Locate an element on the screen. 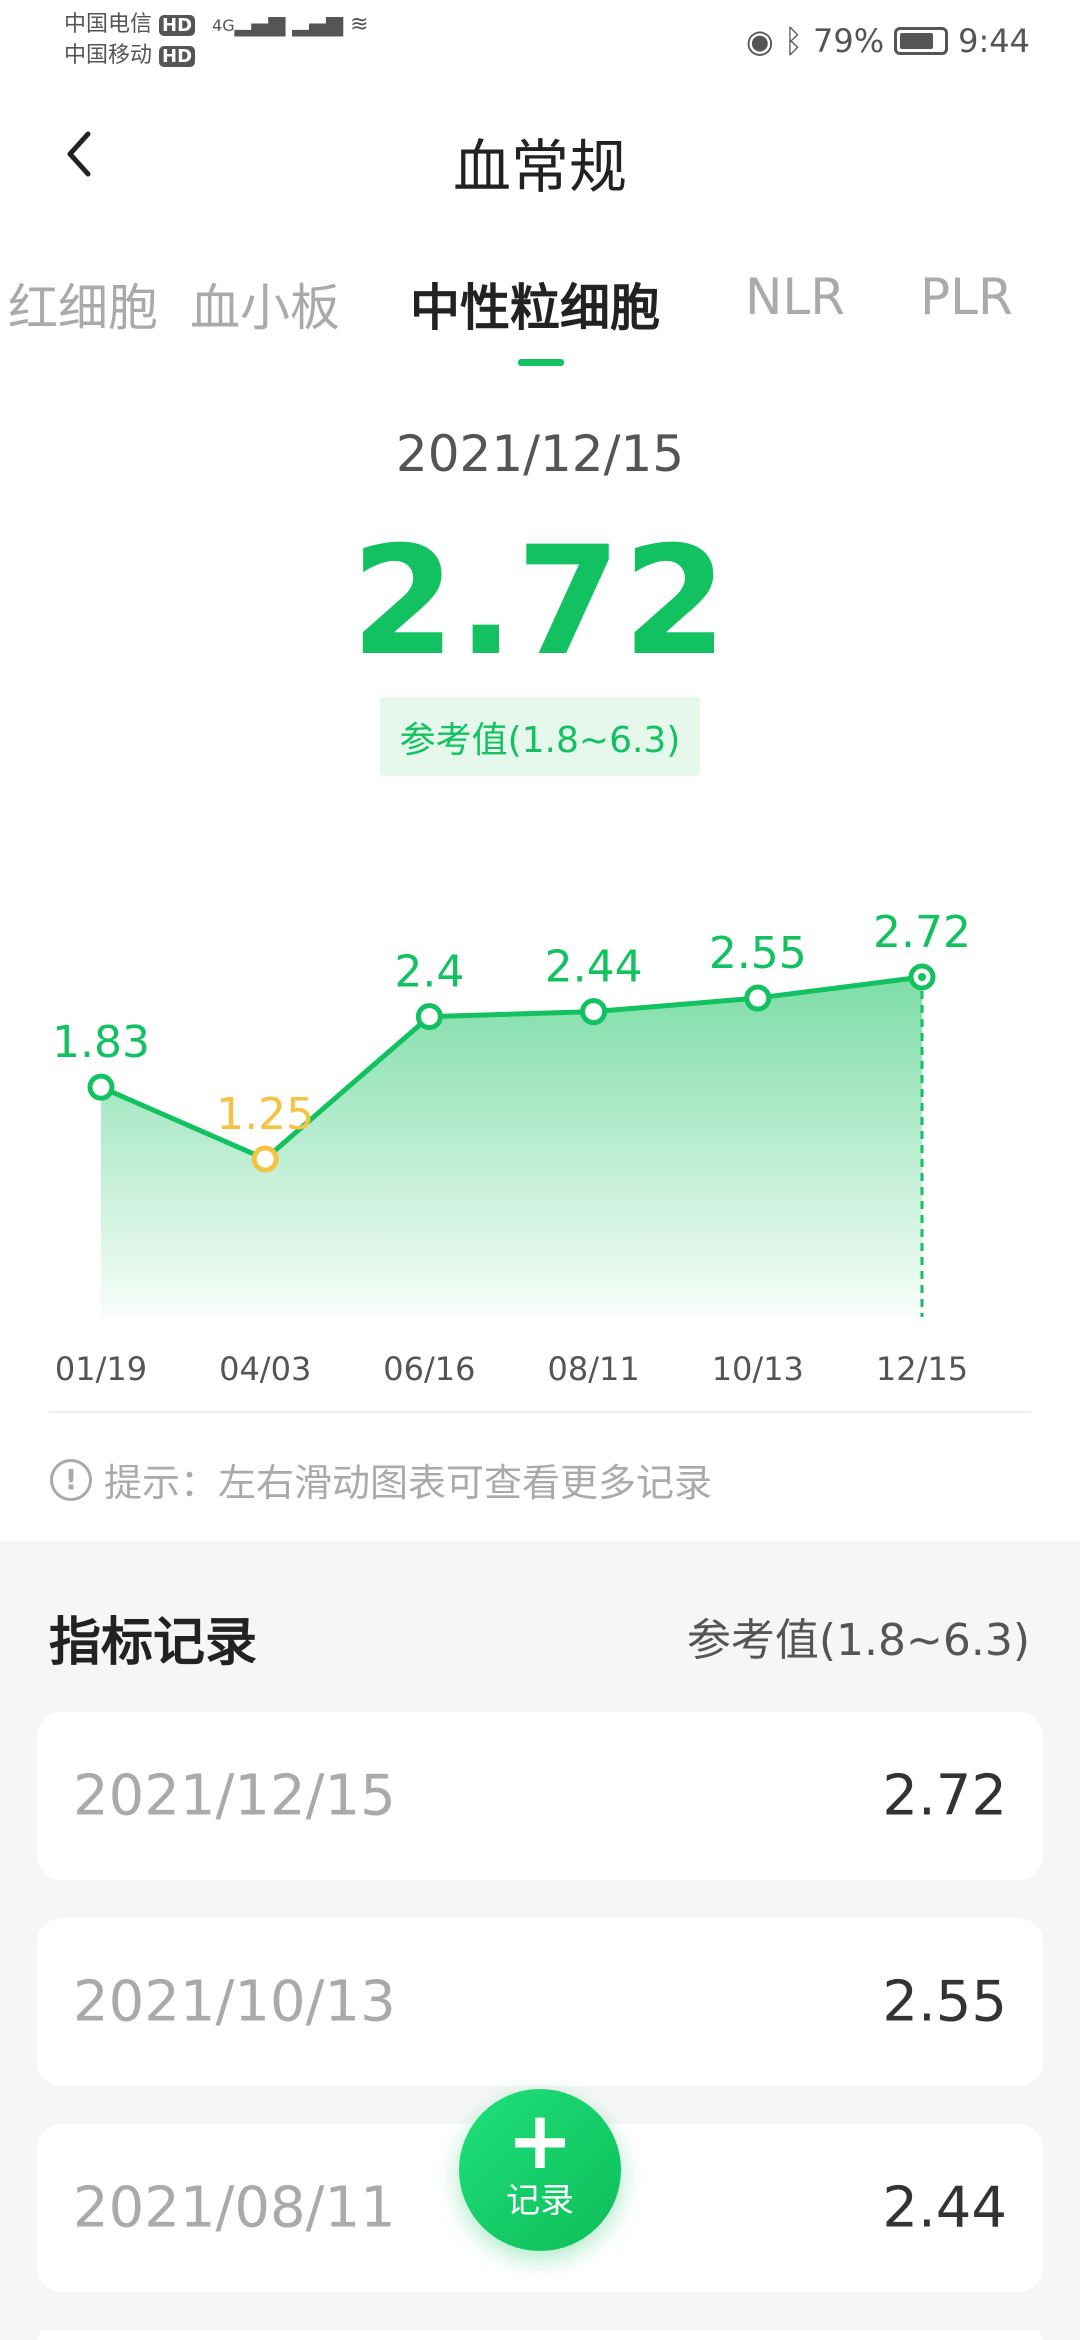 This screenshot has height=2340, width=1080. data-label: 1.83 is located at coordinates (101, 1042).